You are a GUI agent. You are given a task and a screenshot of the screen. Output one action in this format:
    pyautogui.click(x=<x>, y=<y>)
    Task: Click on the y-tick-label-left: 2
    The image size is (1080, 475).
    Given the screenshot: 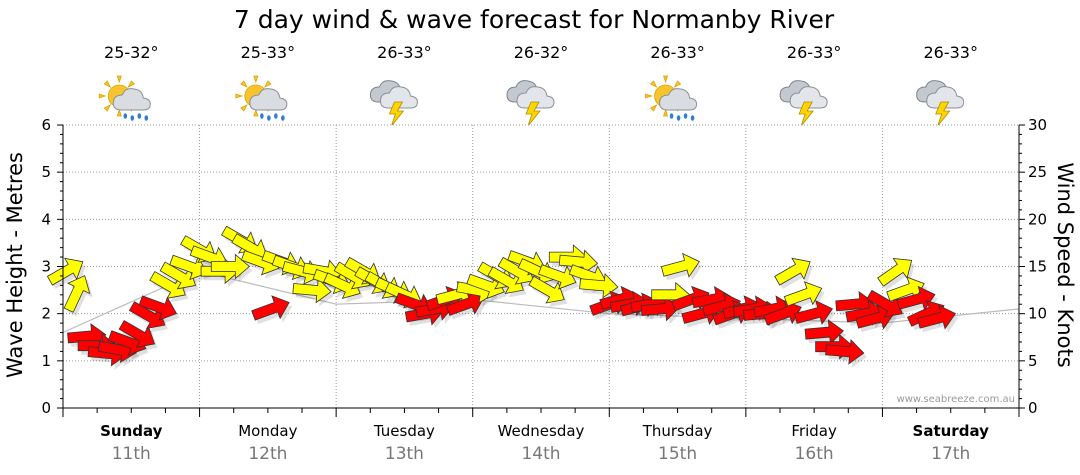 What is the action you would take?
    pyautogui.click(x=46, y=314)
    